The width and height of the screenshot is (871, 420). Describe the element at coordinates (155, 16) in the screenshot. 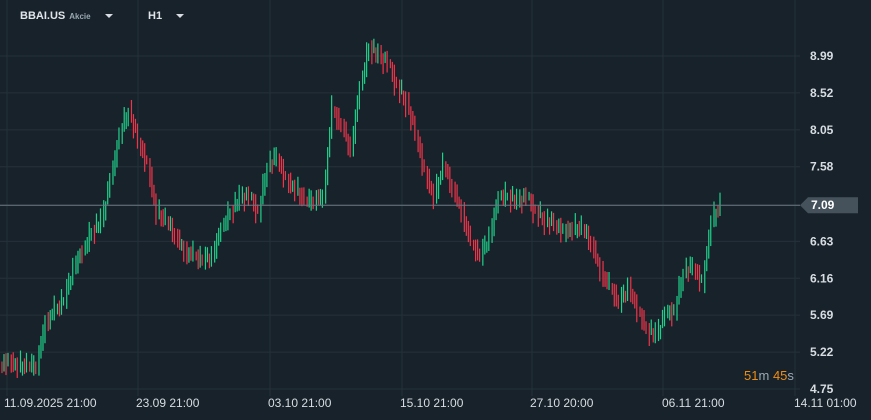

I see `timeframe-label: H1` at that location.